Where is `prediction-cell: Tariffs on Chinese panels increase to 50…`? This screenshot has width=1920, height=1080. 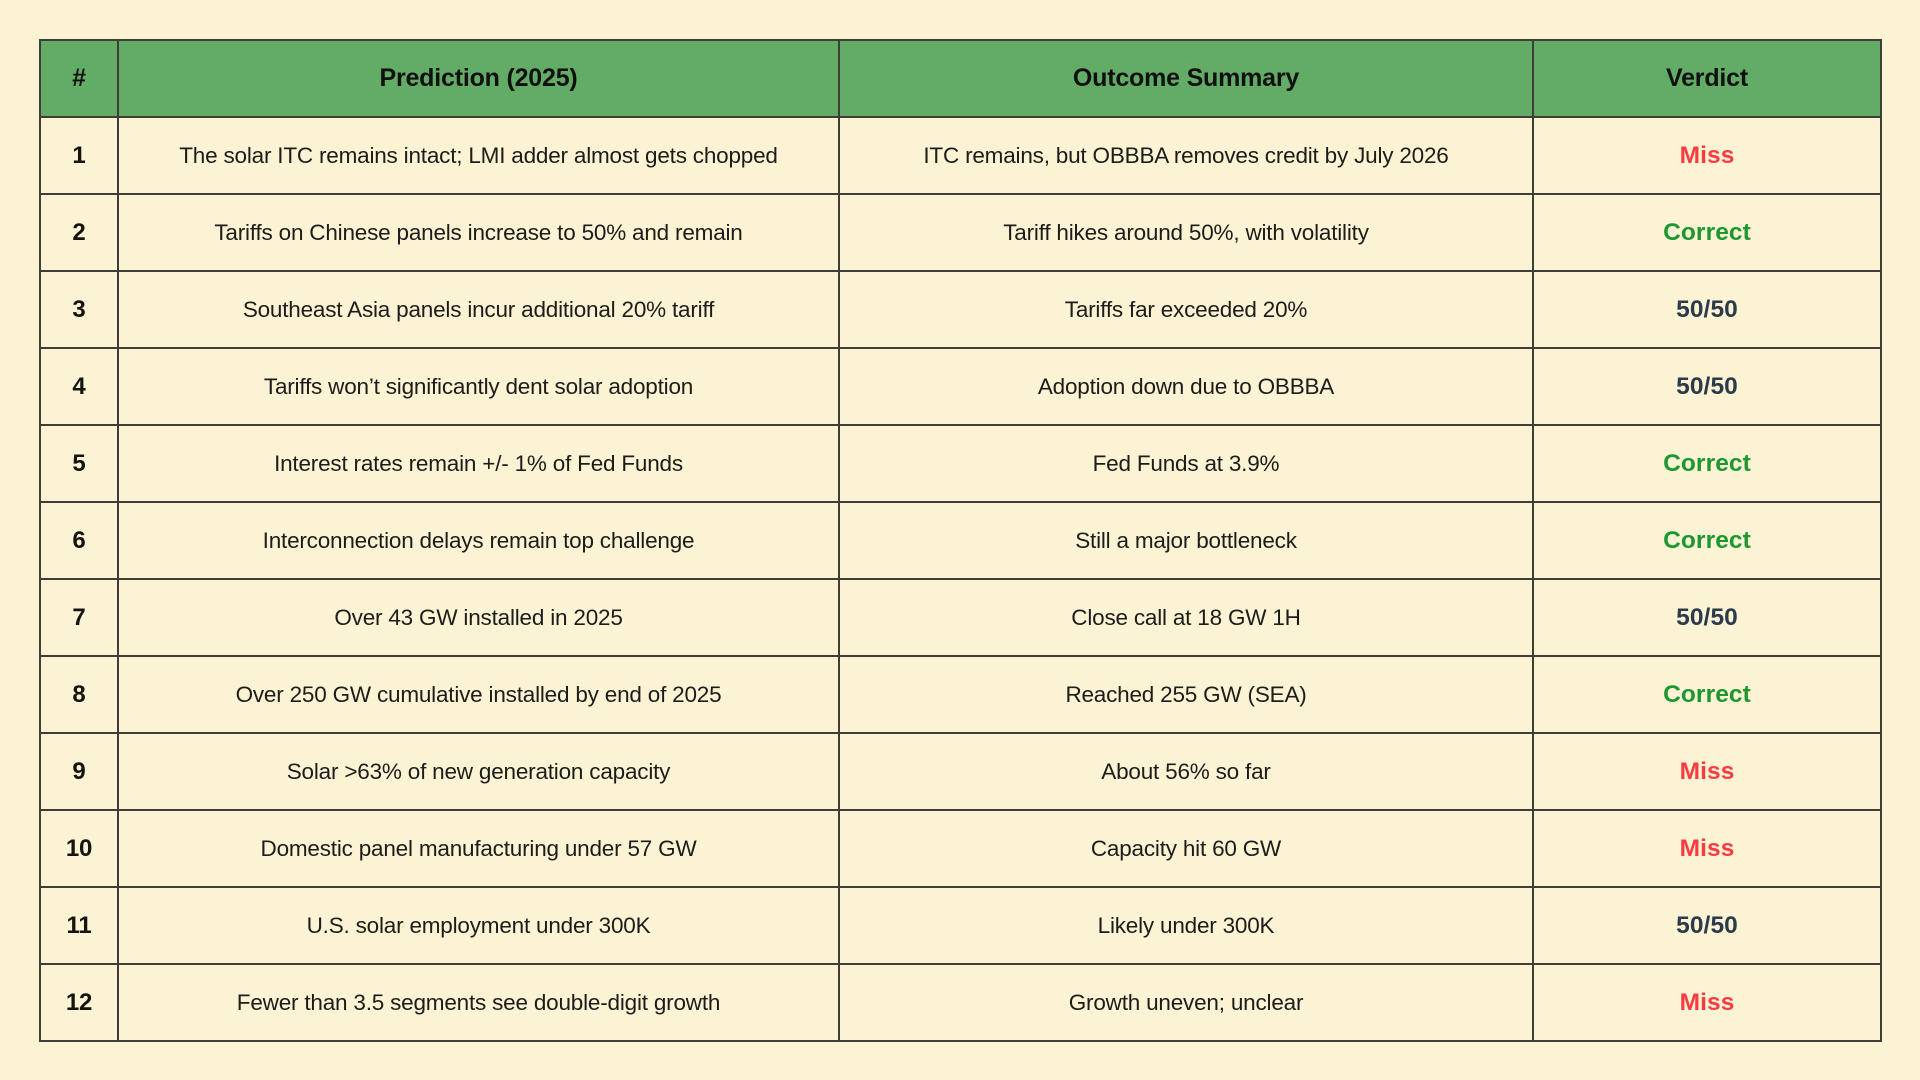 prediction-cell: Tariffs on Chinese panels increase to 50… is located at coordinates (478, 232).